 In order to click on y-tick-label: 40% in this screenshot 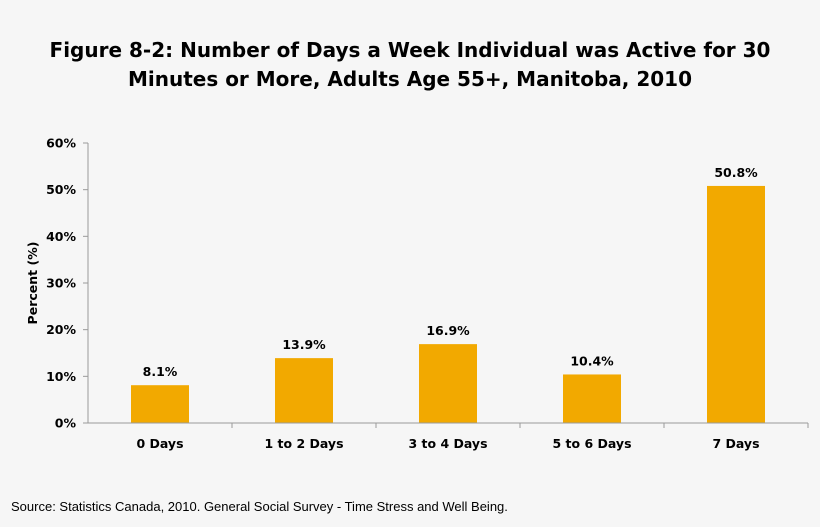, I will do `click(61, 236)`.